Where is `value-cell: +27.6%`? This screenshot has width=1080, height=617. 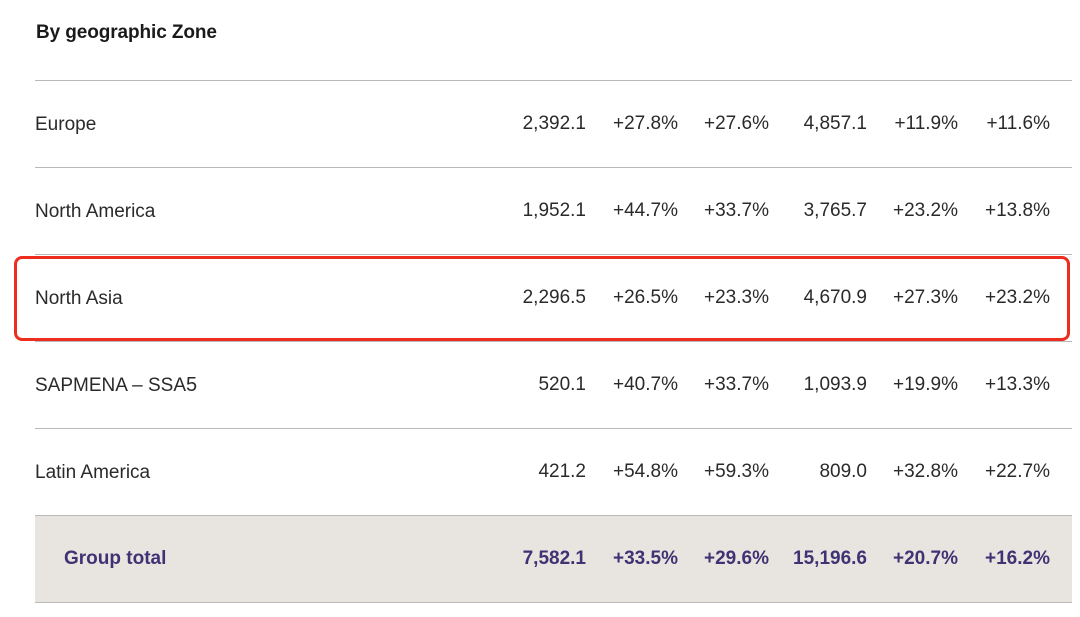 value-cell: +27.6% is located at coordinates (736, 123).